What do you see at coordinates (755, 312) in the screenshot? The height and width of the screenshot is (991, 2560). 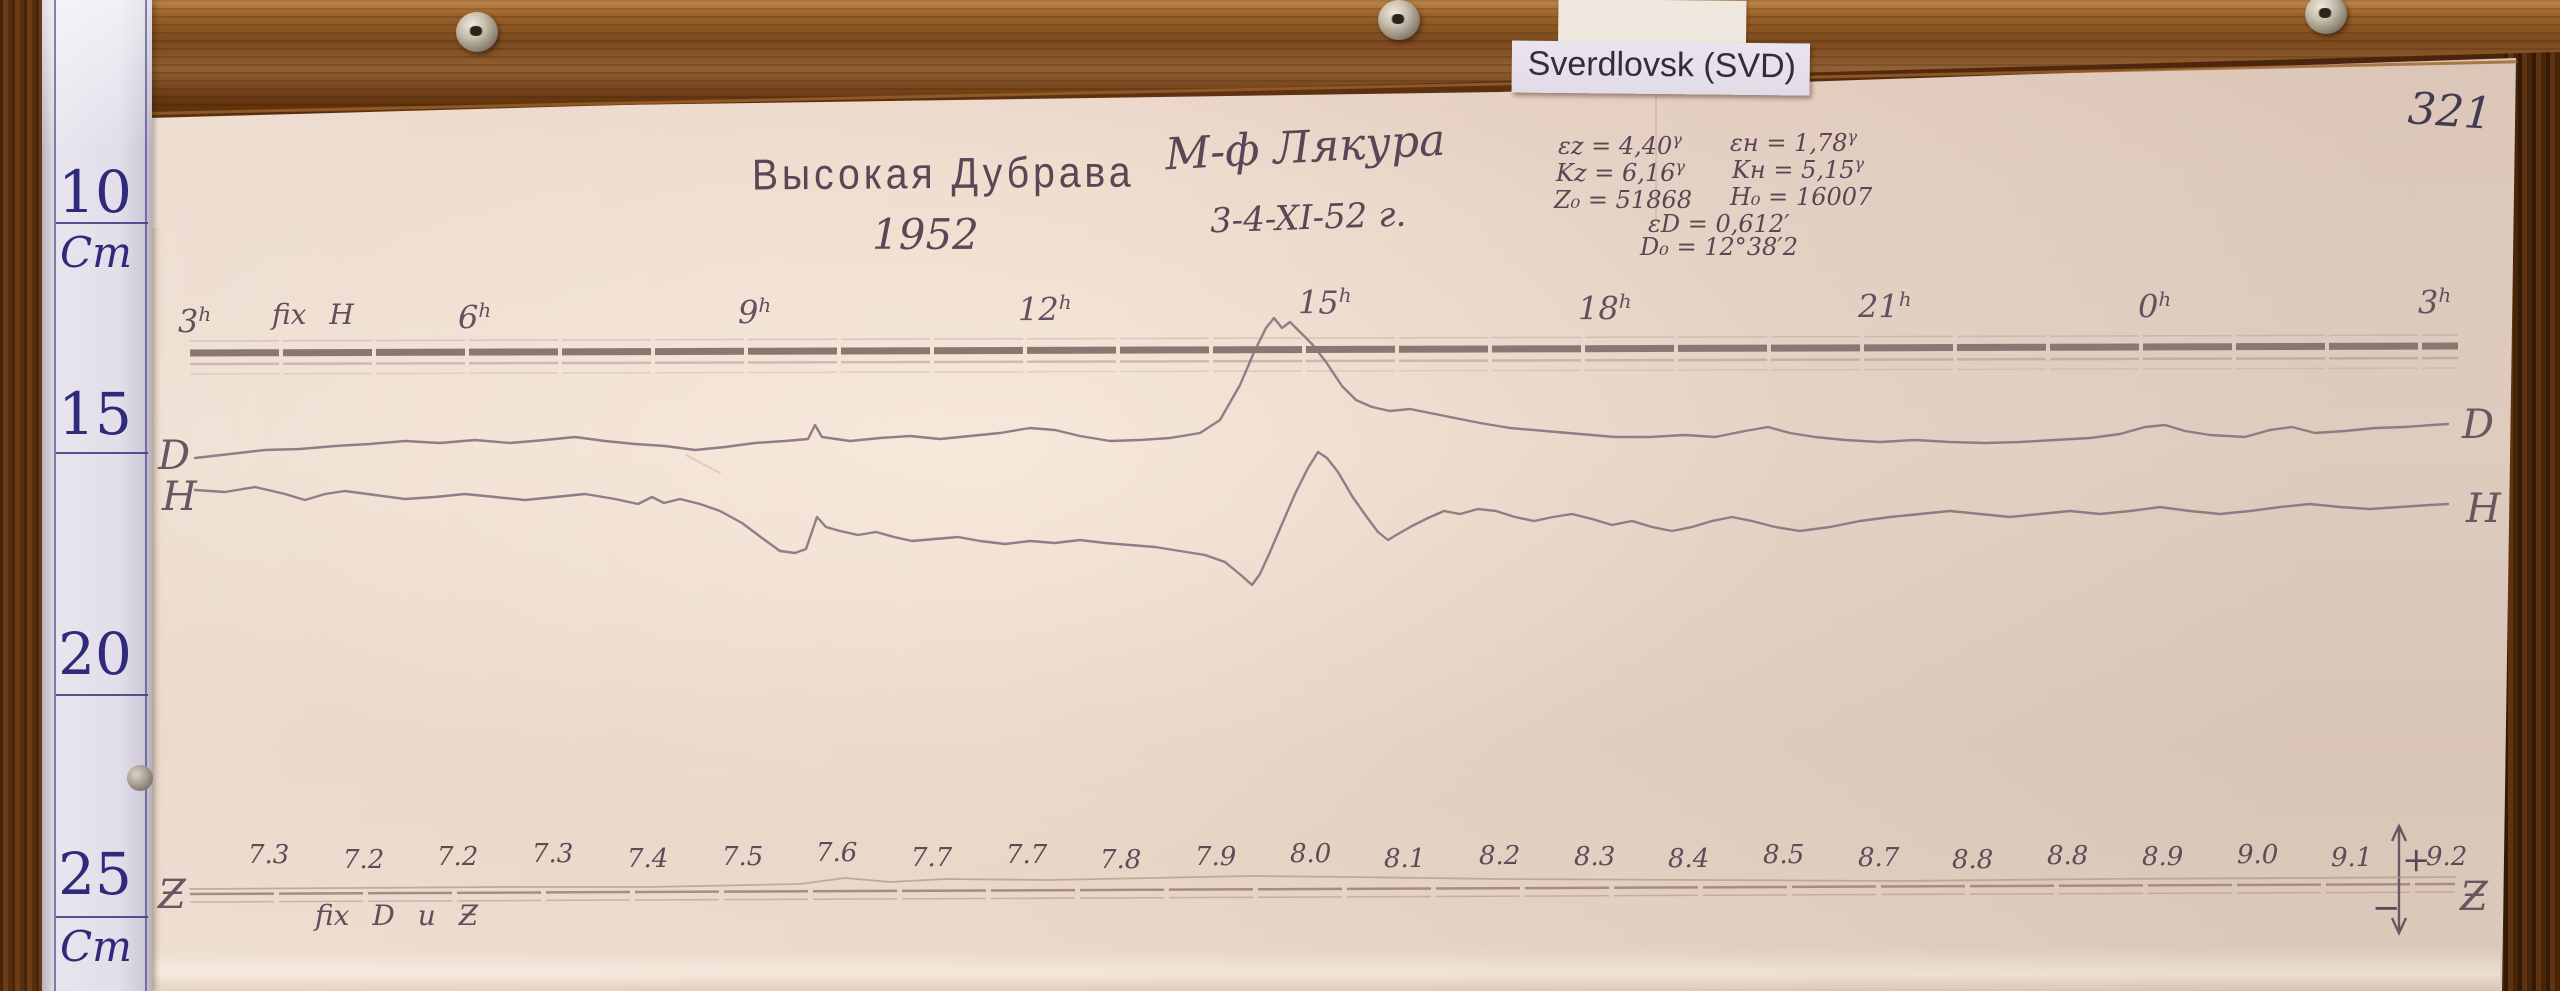 I see `hour-tick-label: 9h` at bounding box center [755, 312].